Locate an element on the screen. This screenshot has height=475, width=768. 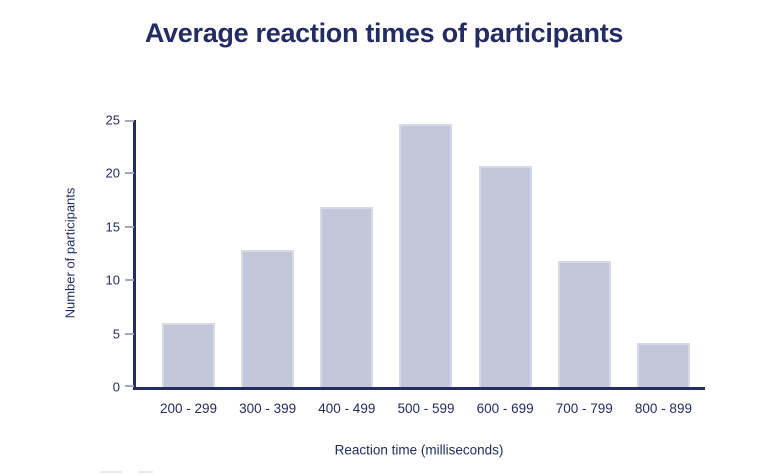
x-category-label: 400 - 499 is located at coordinates (347, 408).